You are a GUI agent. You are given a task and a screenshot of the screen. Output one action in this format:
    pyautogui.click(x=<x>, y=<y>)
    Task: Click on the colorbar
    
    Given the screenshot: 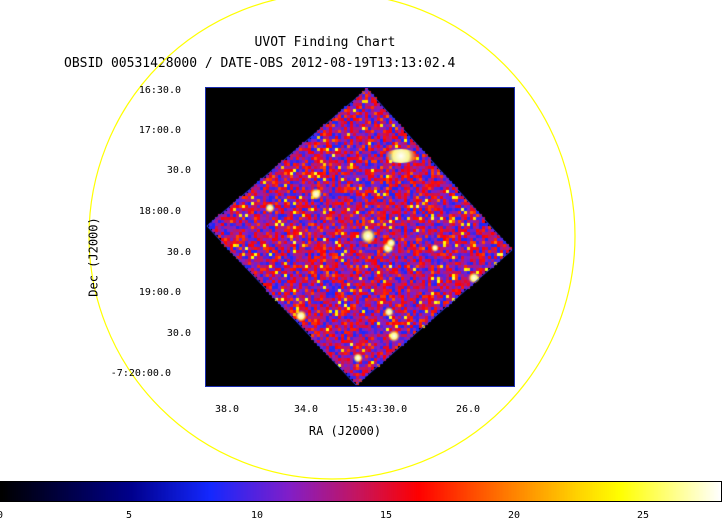 What is the action you would take?
    pyautogui.click(x=361, y=491)
    